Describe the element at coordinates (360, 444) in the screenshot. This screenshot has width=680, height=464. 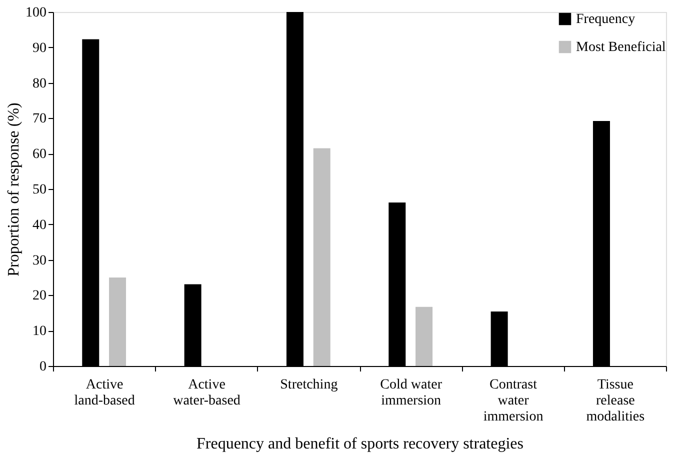
I see `x-axis-title: Frequency and benefit of sports recovery strategies` at that location.